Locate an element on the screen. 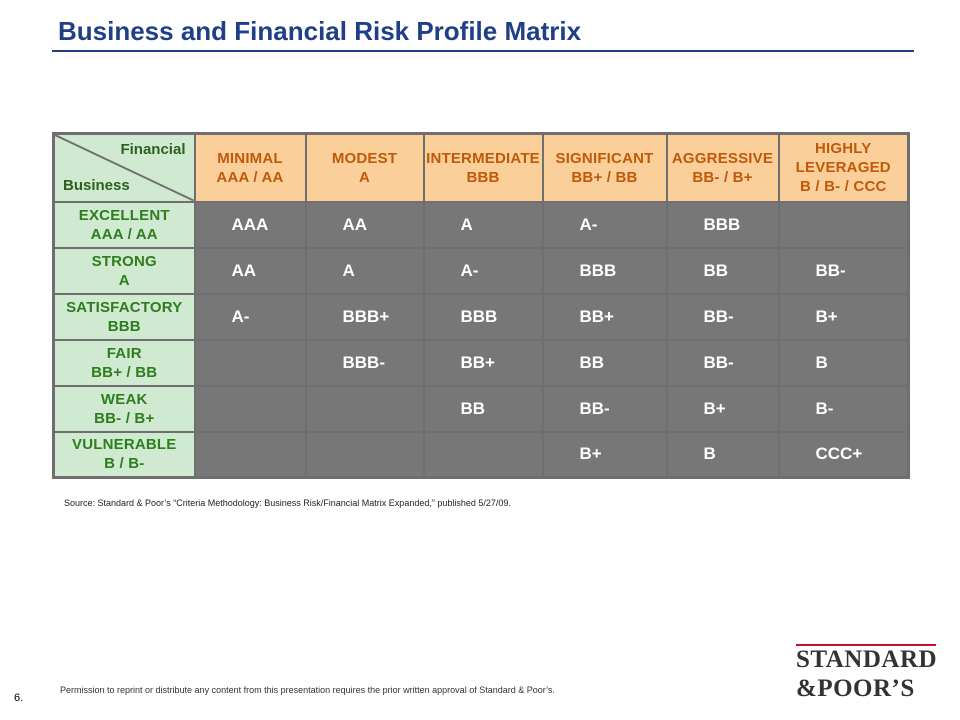 This screenshot has width=960, height=720. rating-cell: BBB+ is located at coordinates (364, 316).